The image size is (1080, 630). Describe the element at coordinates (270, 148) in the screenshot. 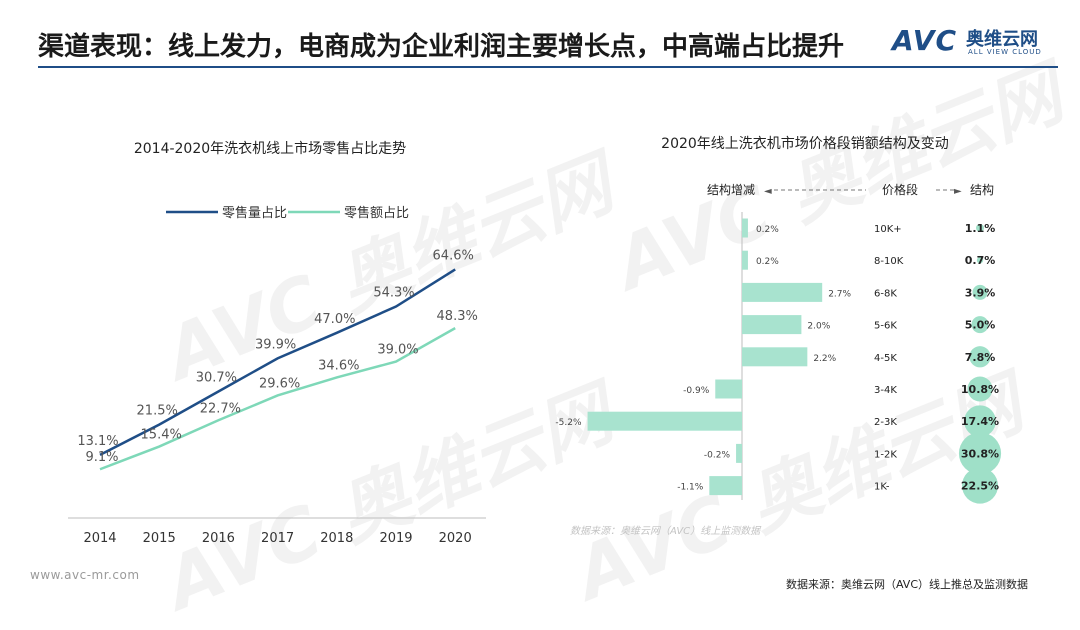

I see `line-chart-title: 2014-2020年洗衣机线上市场零售占比走势` at that location.